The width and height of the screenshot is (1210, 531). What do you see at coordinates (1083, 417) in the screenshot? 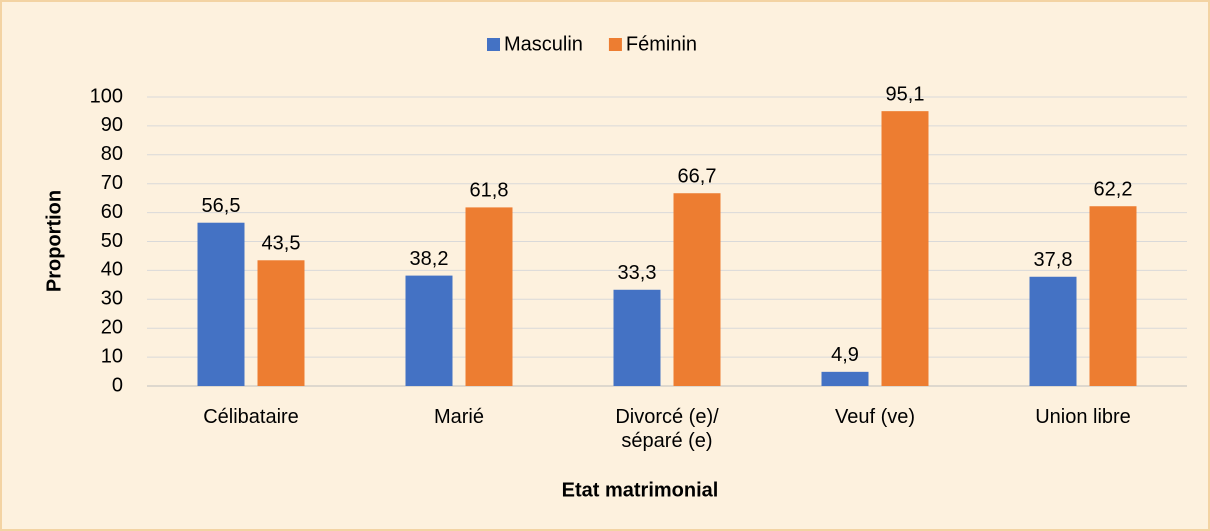
I see `x-tick-label: Union libre` at bounding box center [1083, 417].